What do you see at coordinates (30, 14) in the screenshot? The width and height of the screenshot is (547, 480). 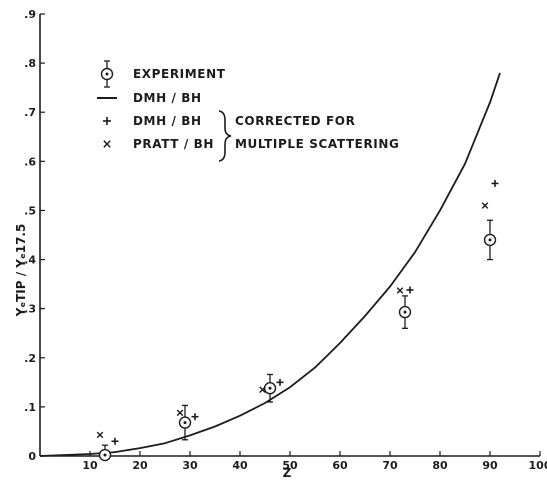 I see `y-tick-label-9: .9` at bounding box center [30, 14].